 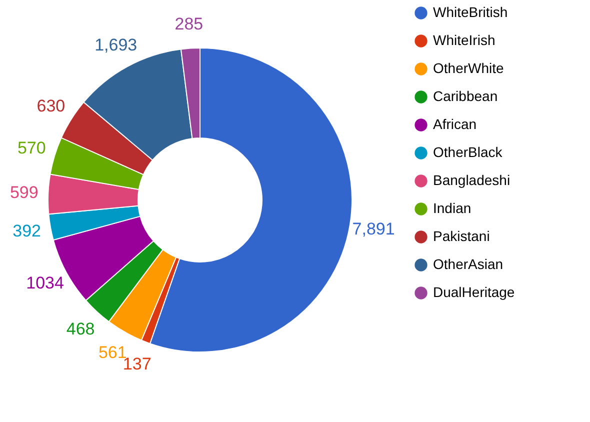 I want to click on data-label: 630, so click(x=51, y=106).